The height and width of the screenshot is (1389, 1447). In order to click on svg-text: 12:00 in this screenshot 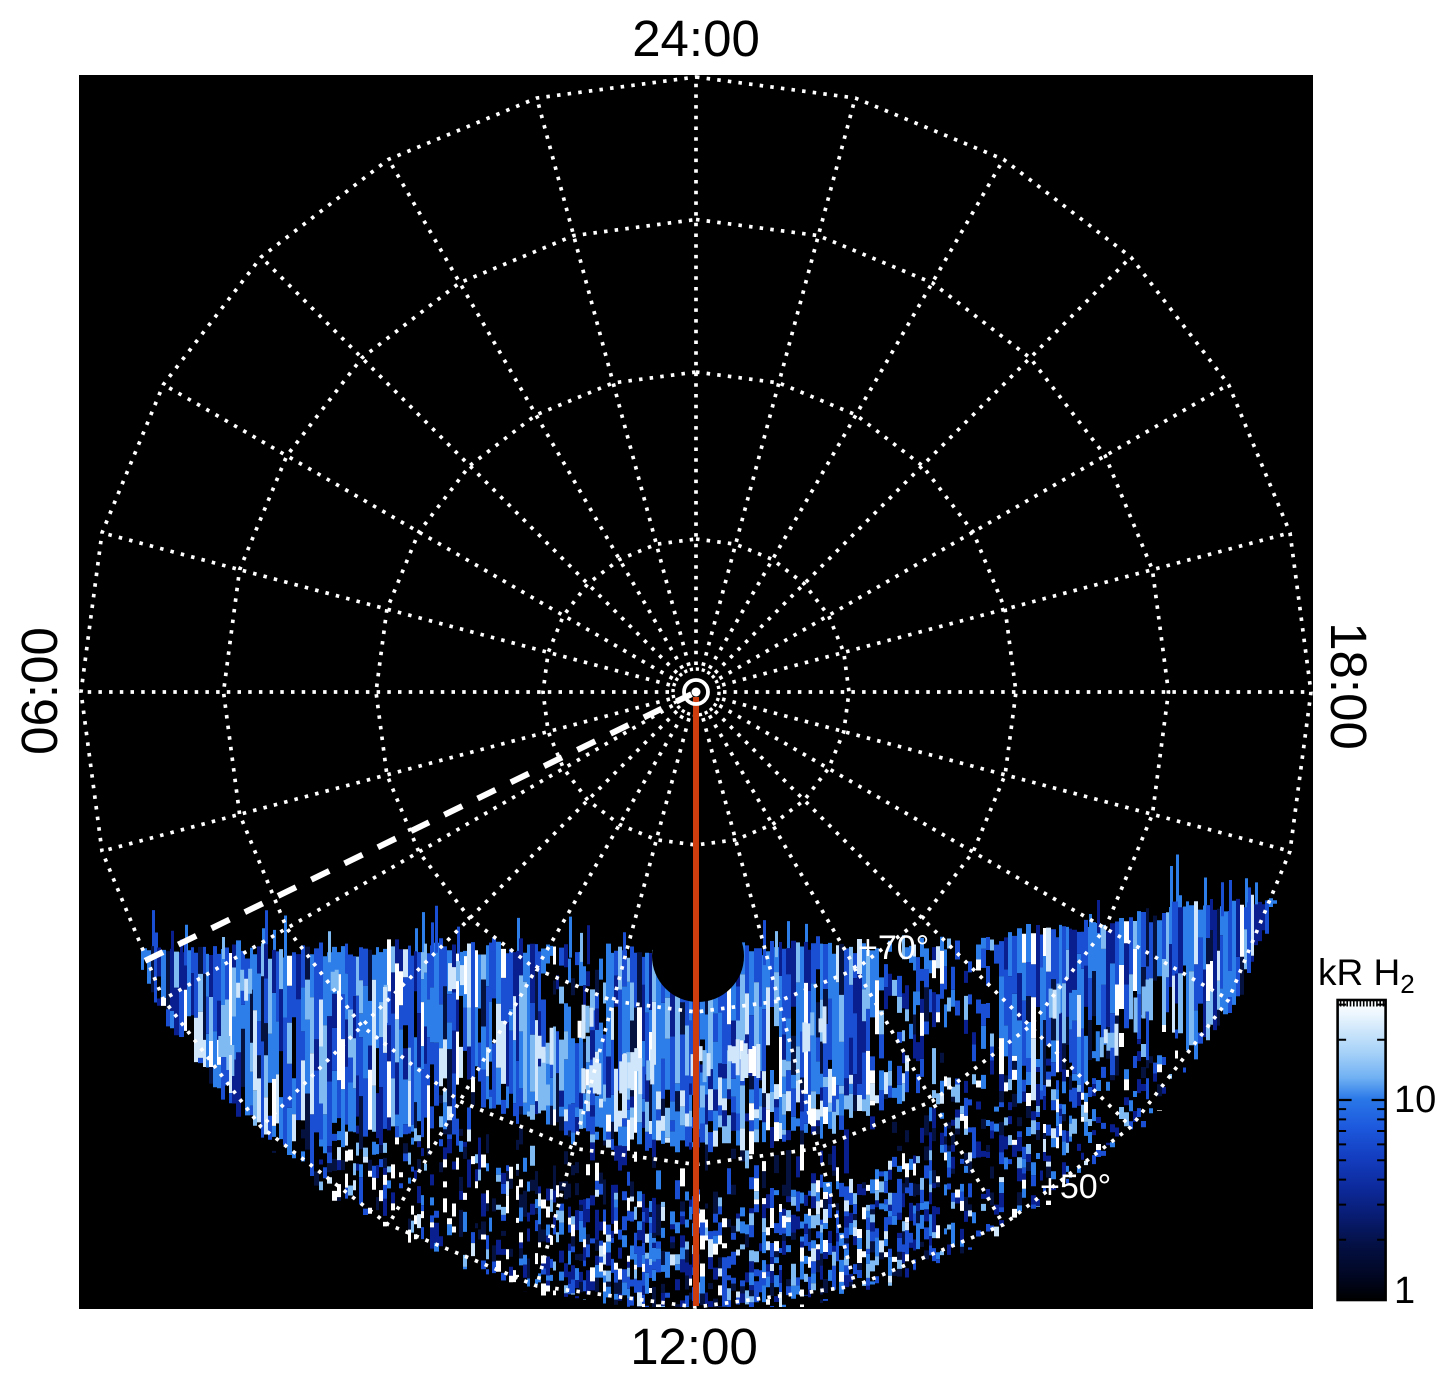, I will do `click(694, 1346)`.